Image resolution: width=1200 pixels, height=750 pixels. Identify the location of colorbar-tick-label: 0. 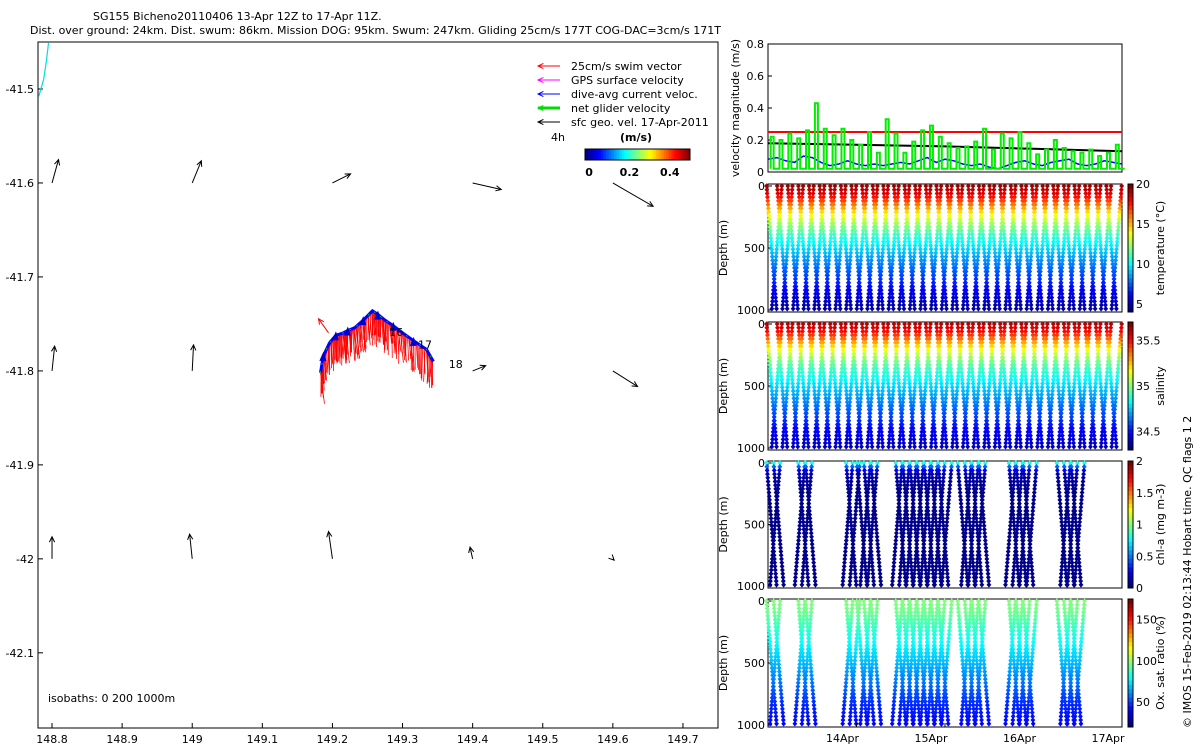
(589, 172).